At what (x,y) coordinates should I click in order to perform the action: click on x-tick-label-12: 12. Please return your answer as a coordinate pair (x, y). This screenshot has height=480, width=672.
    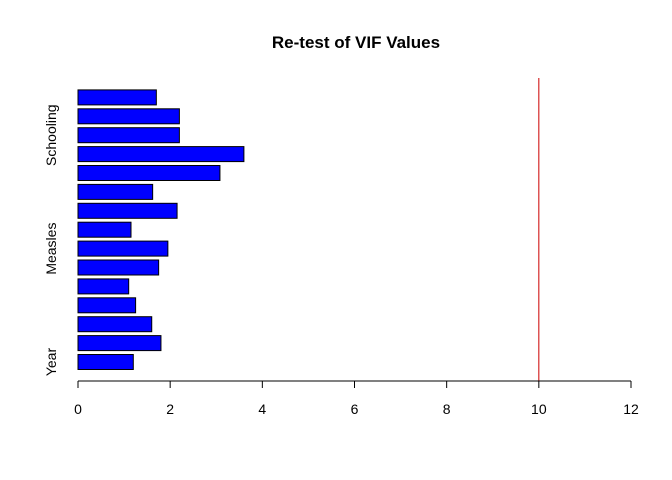
    Looking at the image, I should click on (631, 409).